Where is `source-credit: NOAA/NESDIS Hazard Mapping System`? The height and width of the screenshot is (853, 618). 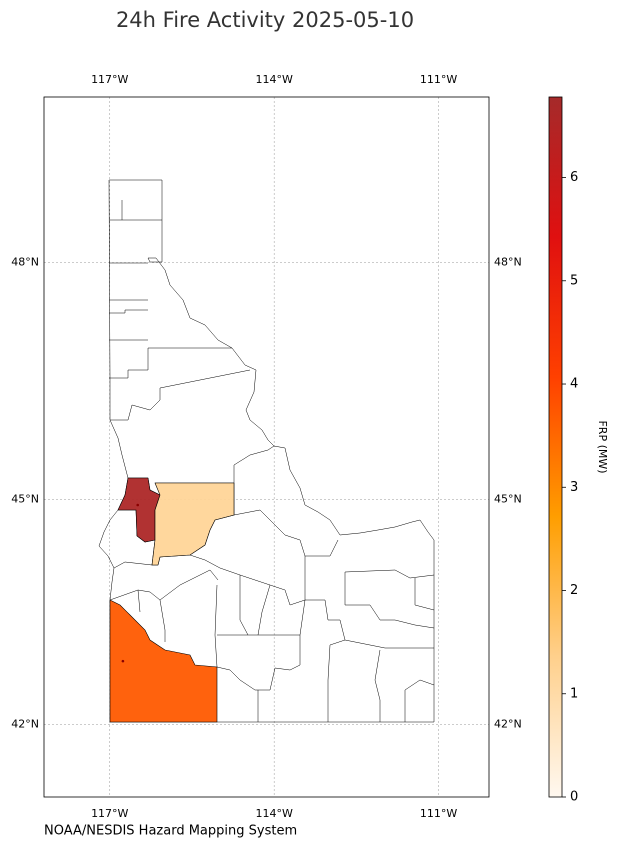
source-credit: NOAA/NESDIS Hazard Mapping System is located at coordinates (170, 831).